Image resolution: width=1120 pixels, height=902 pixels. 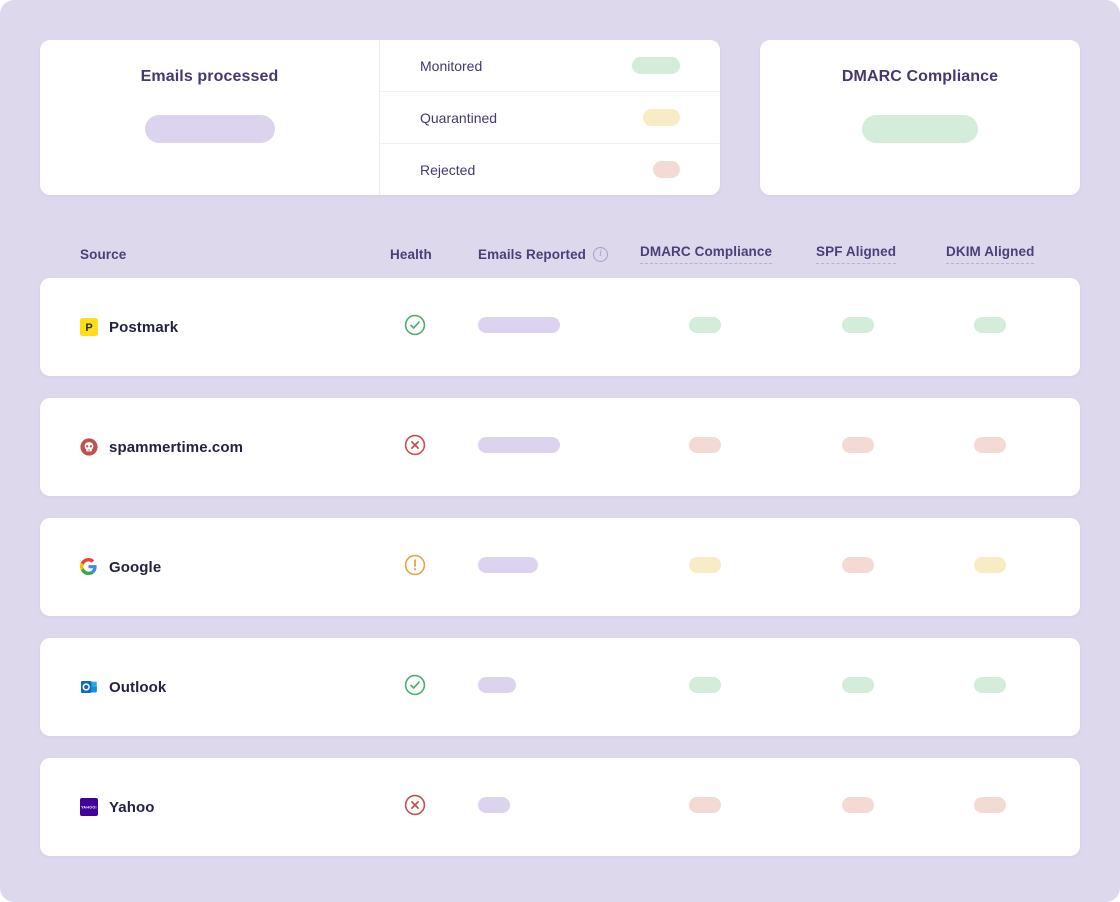 I want to click on quarantined-count-pill, so click(x=661, y=117).